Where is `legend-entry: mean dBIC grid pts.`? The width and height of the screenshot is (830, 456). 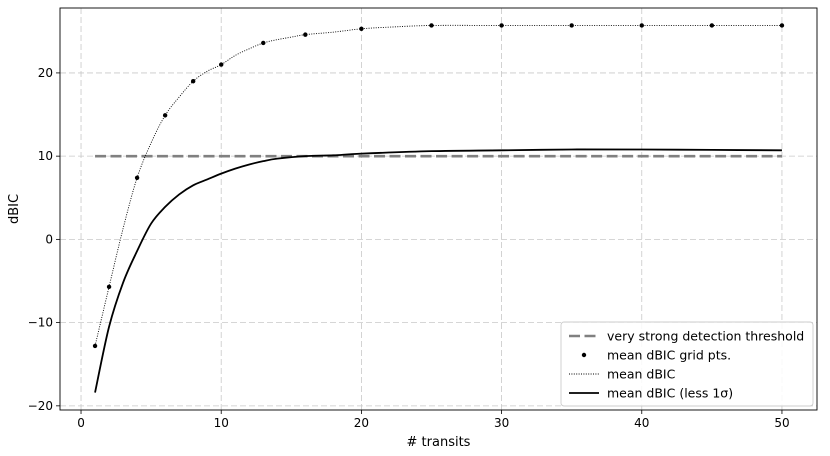
legend-entry: mean dBIC grid pts. is located at coordinates (669, 355).